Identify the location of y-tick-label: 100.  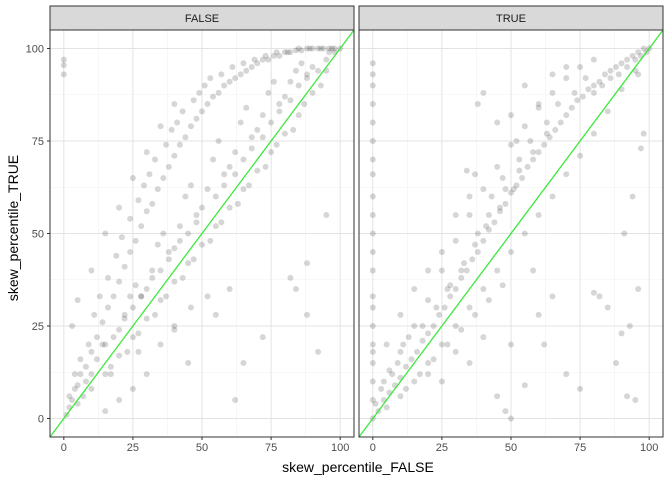
(35, 50).